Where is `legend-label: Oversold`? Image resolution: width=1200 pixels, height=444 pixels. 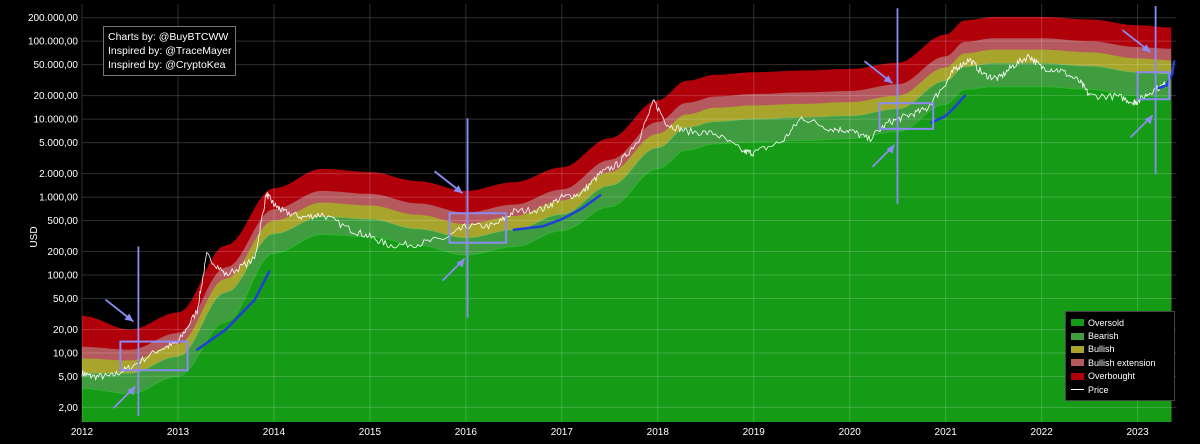
legend-label: Oversold is located at coordinates (1106, 322).